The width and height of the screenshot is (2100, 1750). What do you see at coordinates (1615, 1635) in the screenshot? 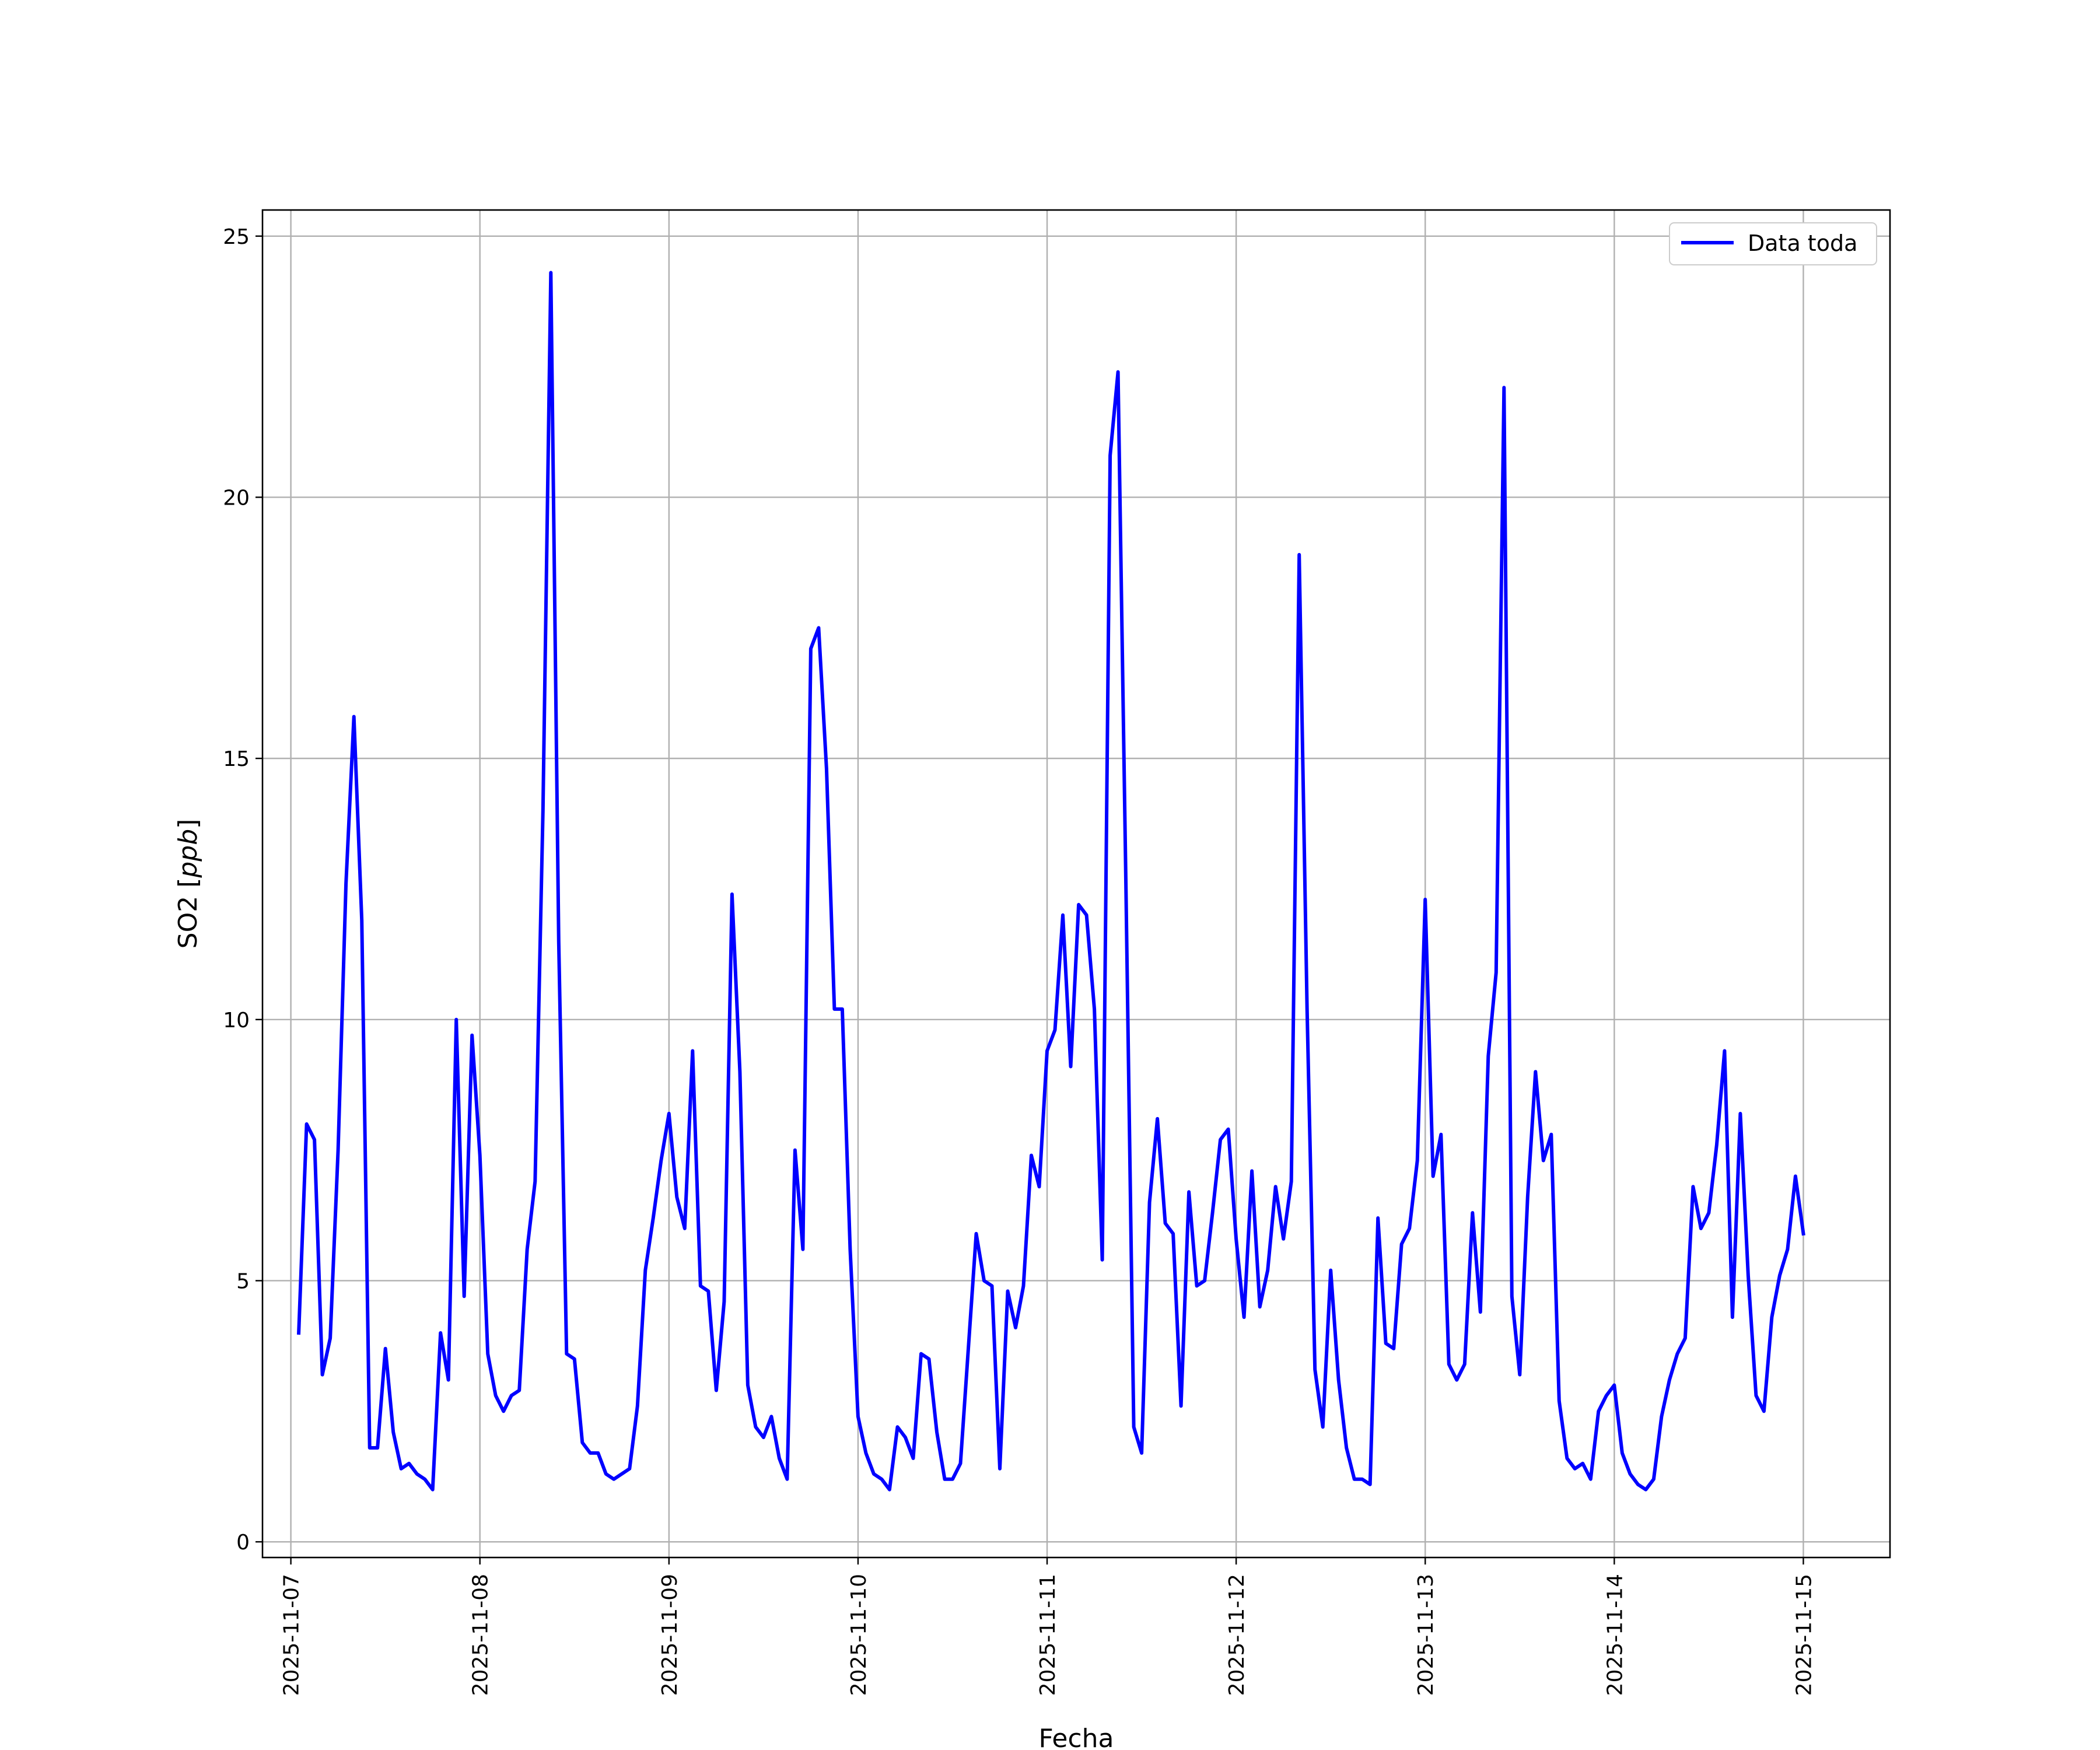
I see `x-tick-label: 2025-11-14` at bounding box center [1615, 1635].